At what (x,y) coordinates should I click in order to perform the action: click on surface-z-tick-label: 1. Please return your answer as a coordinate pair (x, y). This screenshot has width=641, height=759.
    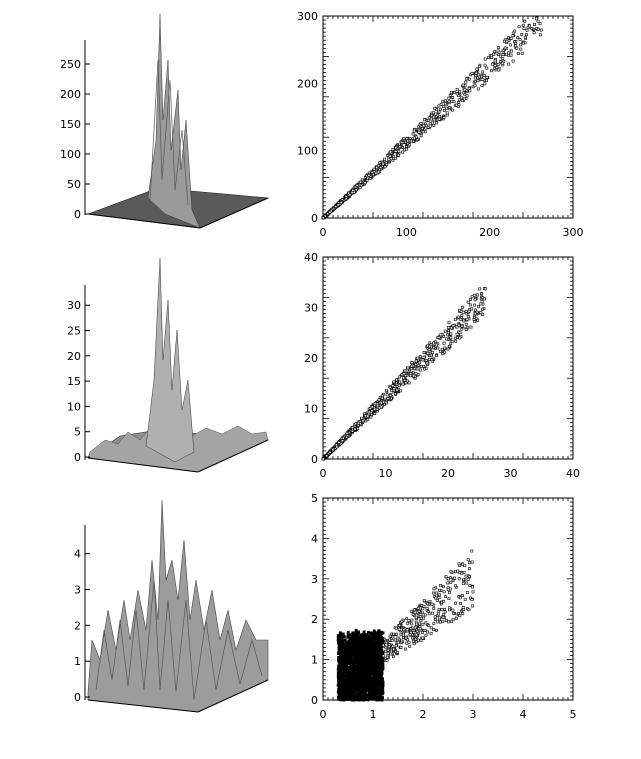
    Looking at the image, I should click on (77, 661).